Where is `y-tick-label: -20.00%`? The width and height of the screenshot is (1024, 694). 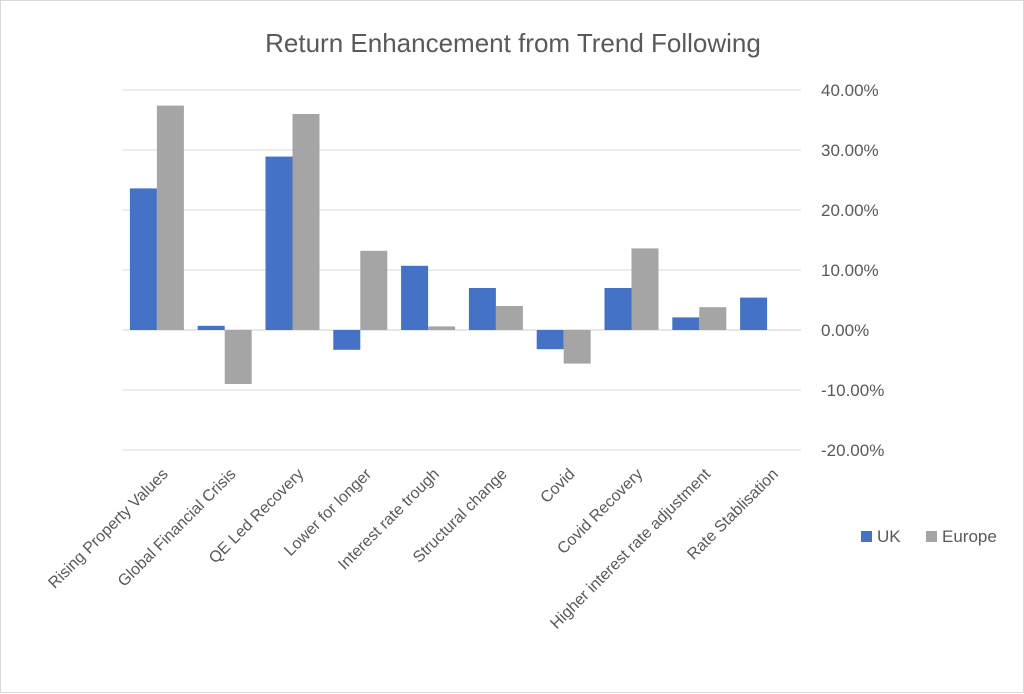 y-tick-label: -20.00% is located at coordinates (852, 450).